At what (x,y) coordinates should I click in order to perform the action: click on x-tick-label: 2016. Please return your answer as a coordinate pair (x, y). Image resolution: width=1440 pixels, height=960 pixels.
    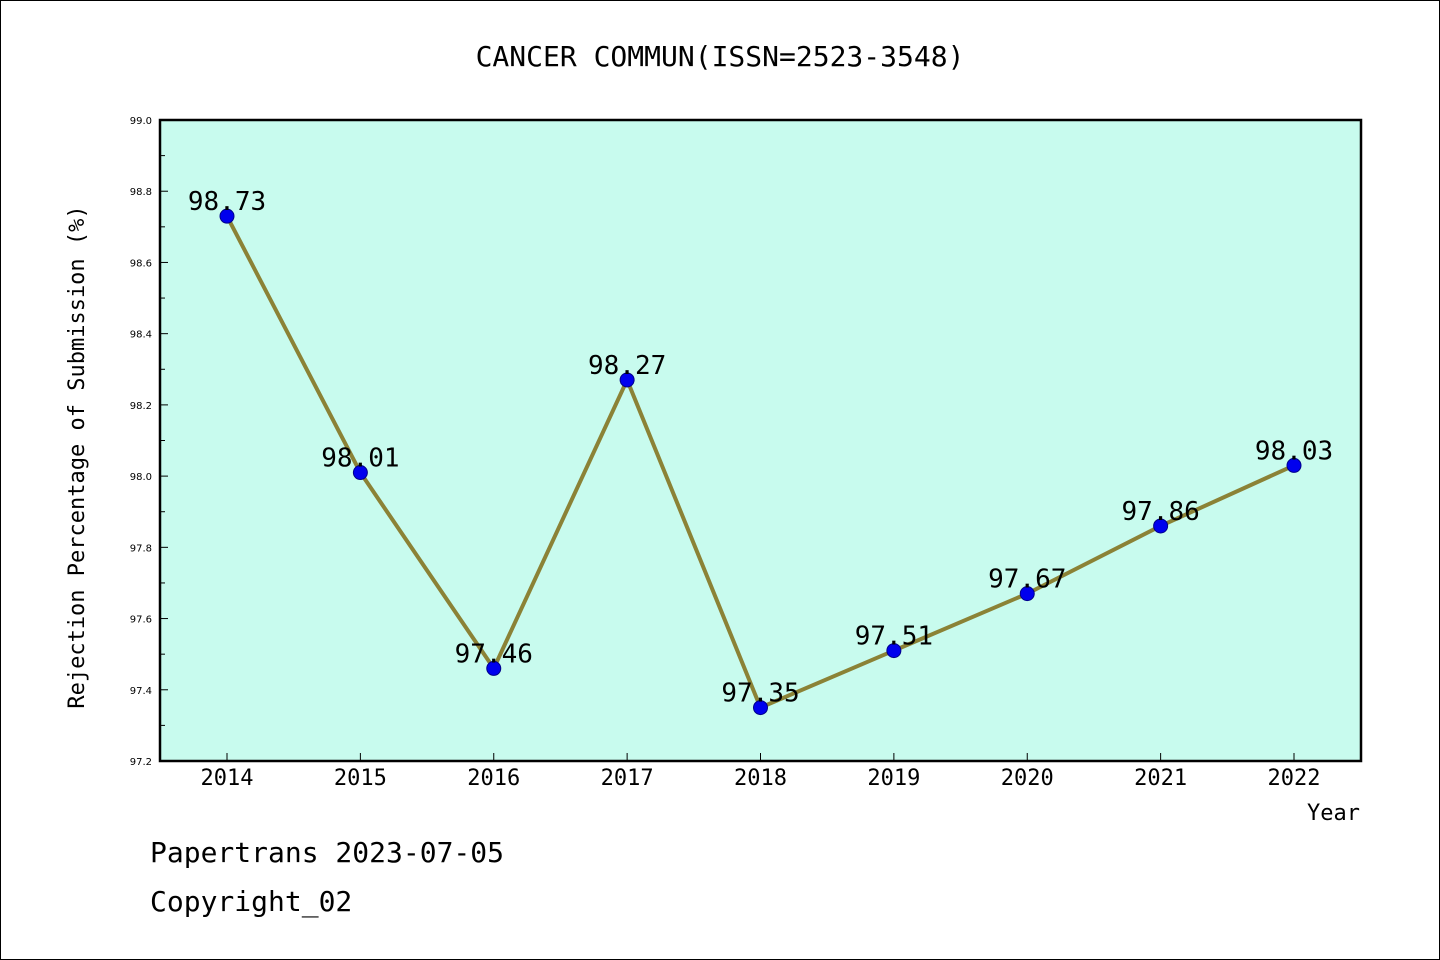
    Looking at the image, I should click on (493, 778).